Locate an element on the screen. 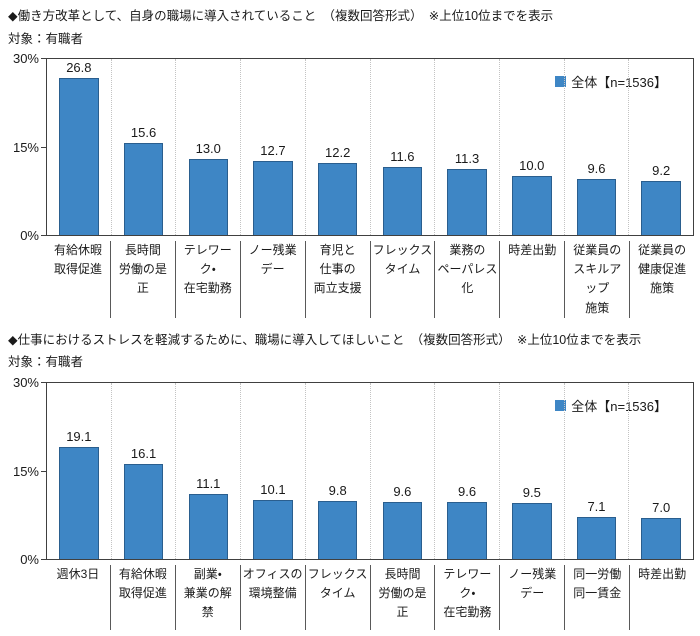  bar-value-label: 7.1 is located at coordinates (596, 507).